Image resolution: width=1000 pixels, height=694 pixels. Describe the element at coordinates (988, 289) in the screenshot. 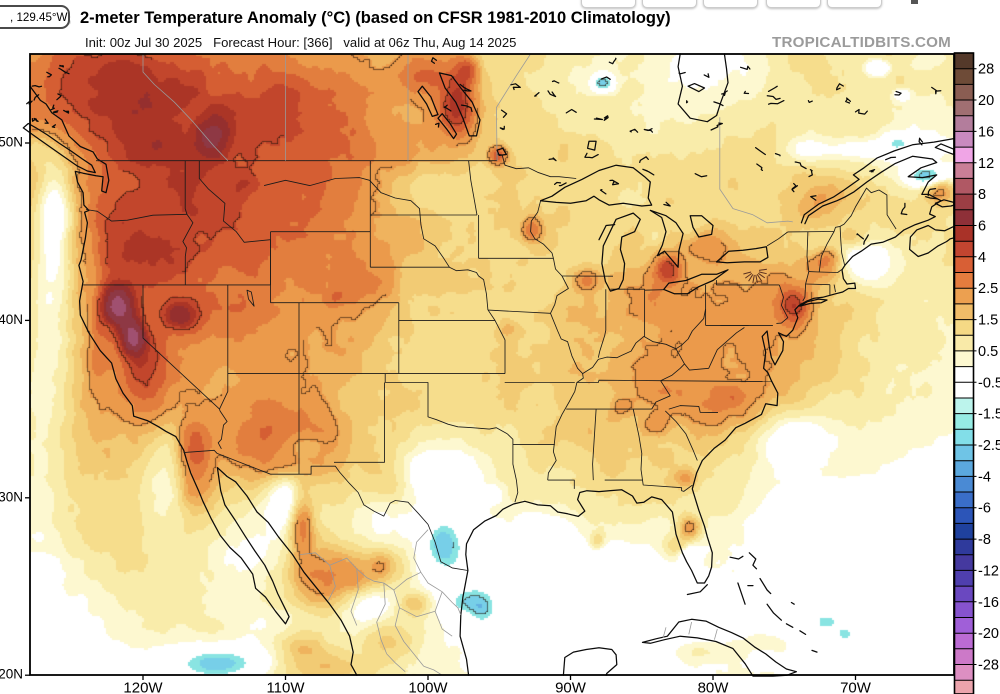

I see `svg-text: 2.5` at that location.